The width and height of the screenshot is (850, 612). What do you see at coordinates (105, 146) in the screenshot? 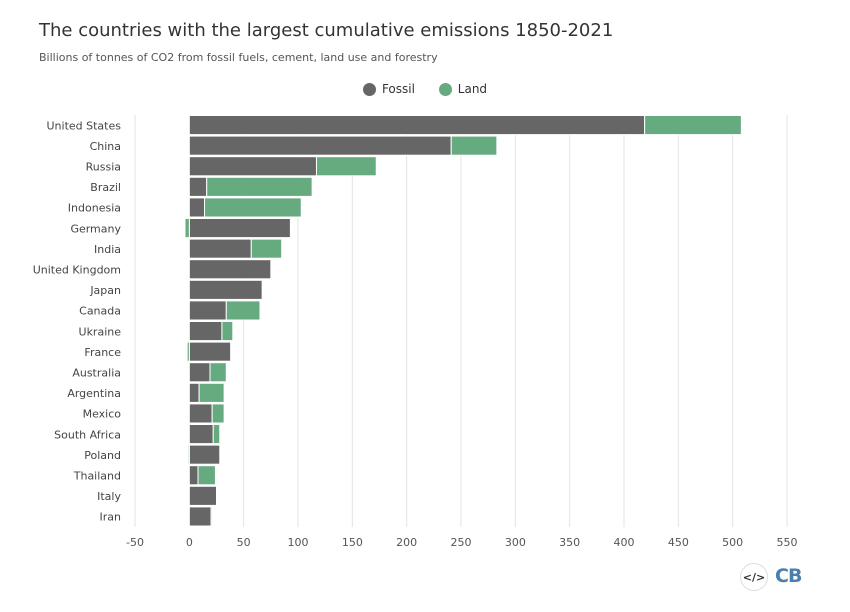
I see `y-category-label: China` at bounding box center [105, 146].